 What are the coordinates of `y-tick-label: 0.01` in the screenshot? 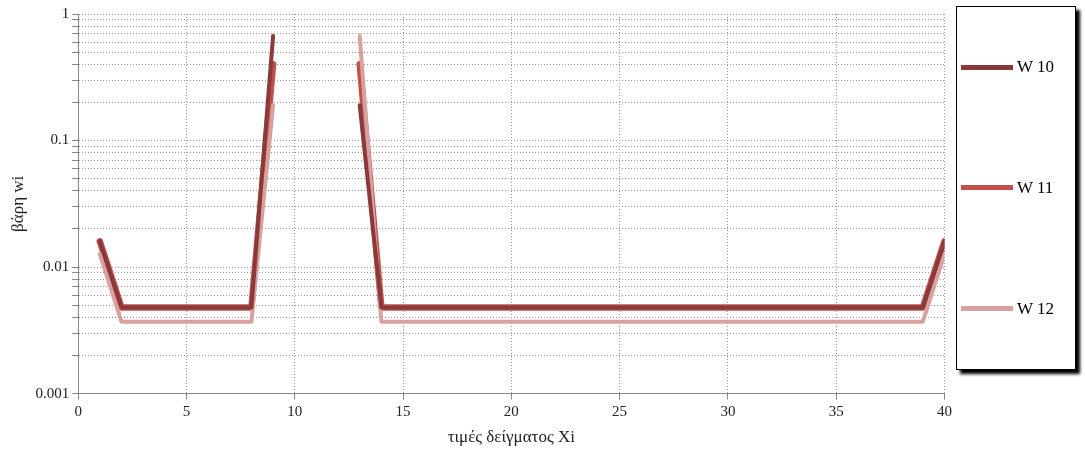 It's located at (56, 266).